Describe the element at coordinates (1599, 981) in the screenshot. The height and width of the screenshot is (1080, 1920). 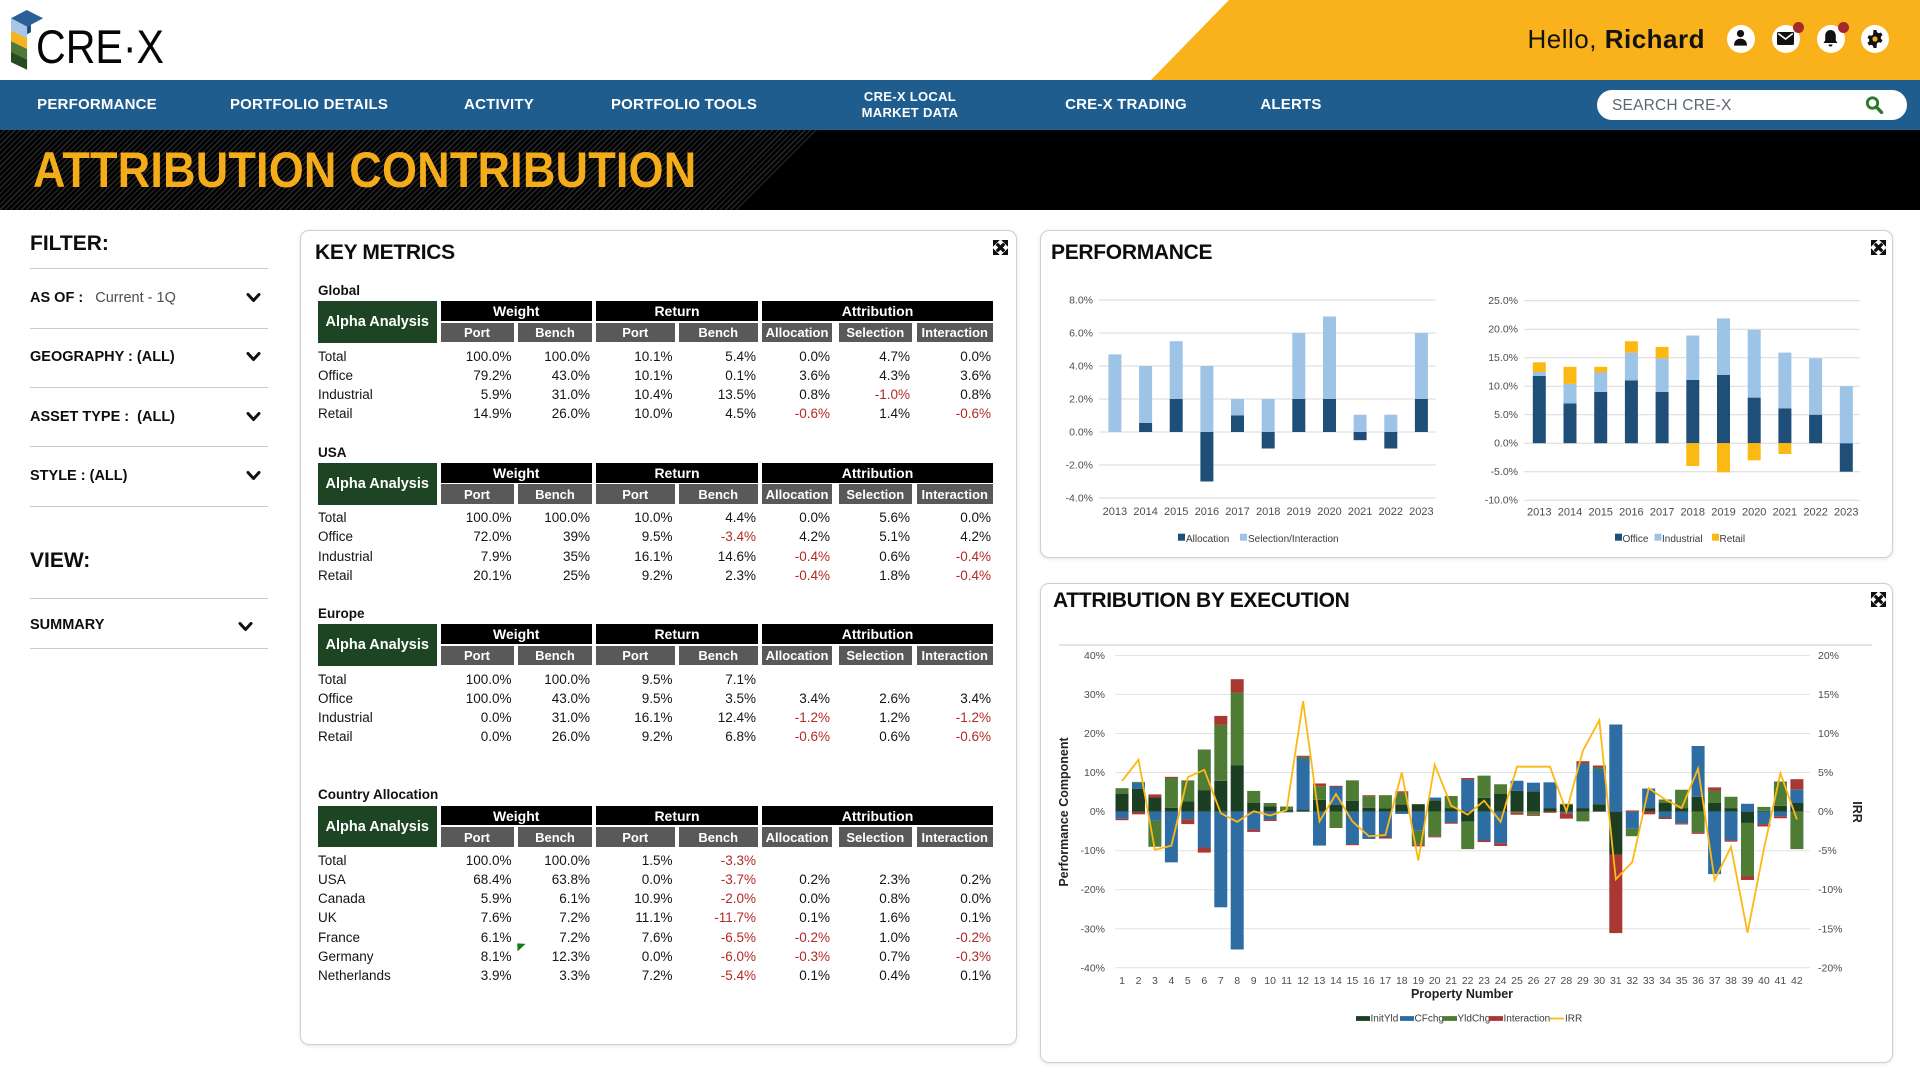
I see `svg-text: 30` at that location.